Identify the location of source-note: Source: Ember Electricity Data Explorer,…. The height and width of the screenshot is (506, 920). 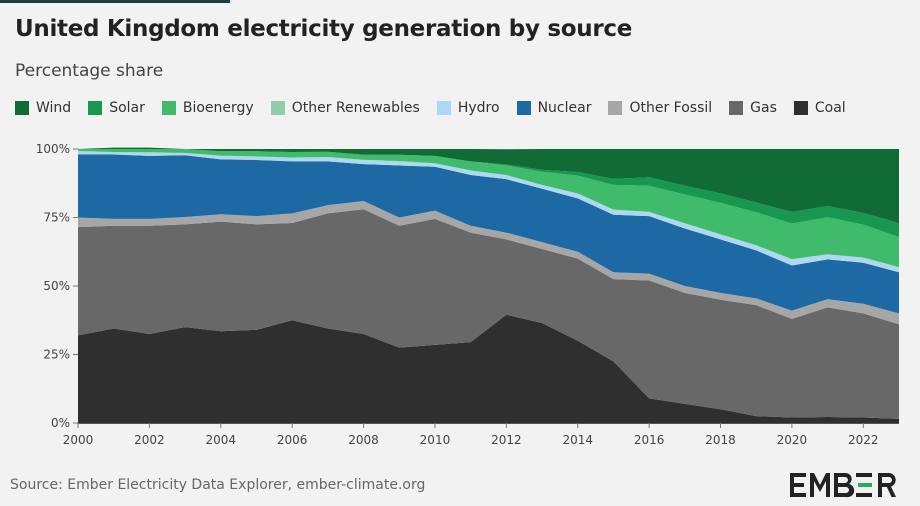
(218, 485).